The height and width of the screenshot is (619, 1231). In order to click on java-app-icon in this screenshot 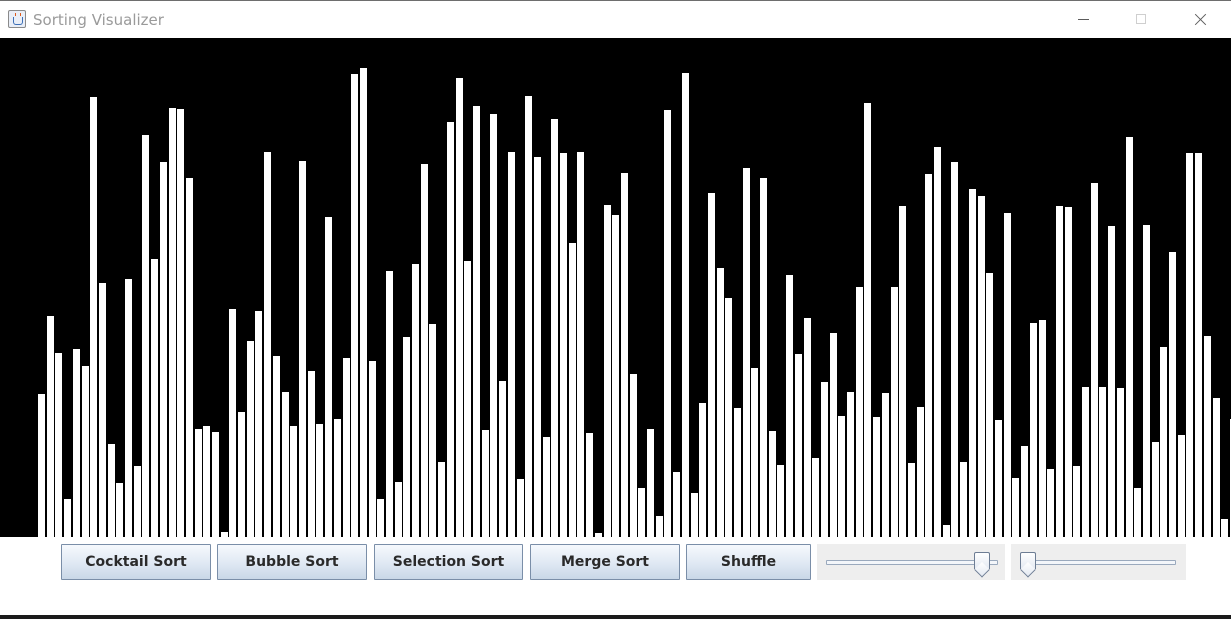, I will do `click(17, 19)`.